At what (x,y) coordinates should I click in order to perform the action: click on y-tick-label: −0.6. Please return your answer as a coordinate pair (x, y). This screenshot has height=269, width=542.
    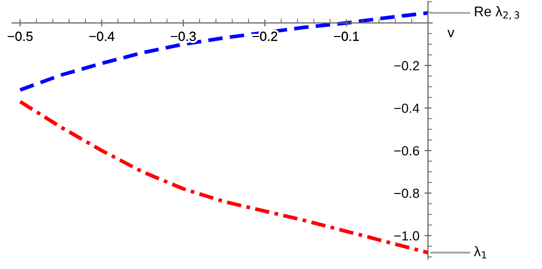
    Looking at the image, I should click on (407, 151).